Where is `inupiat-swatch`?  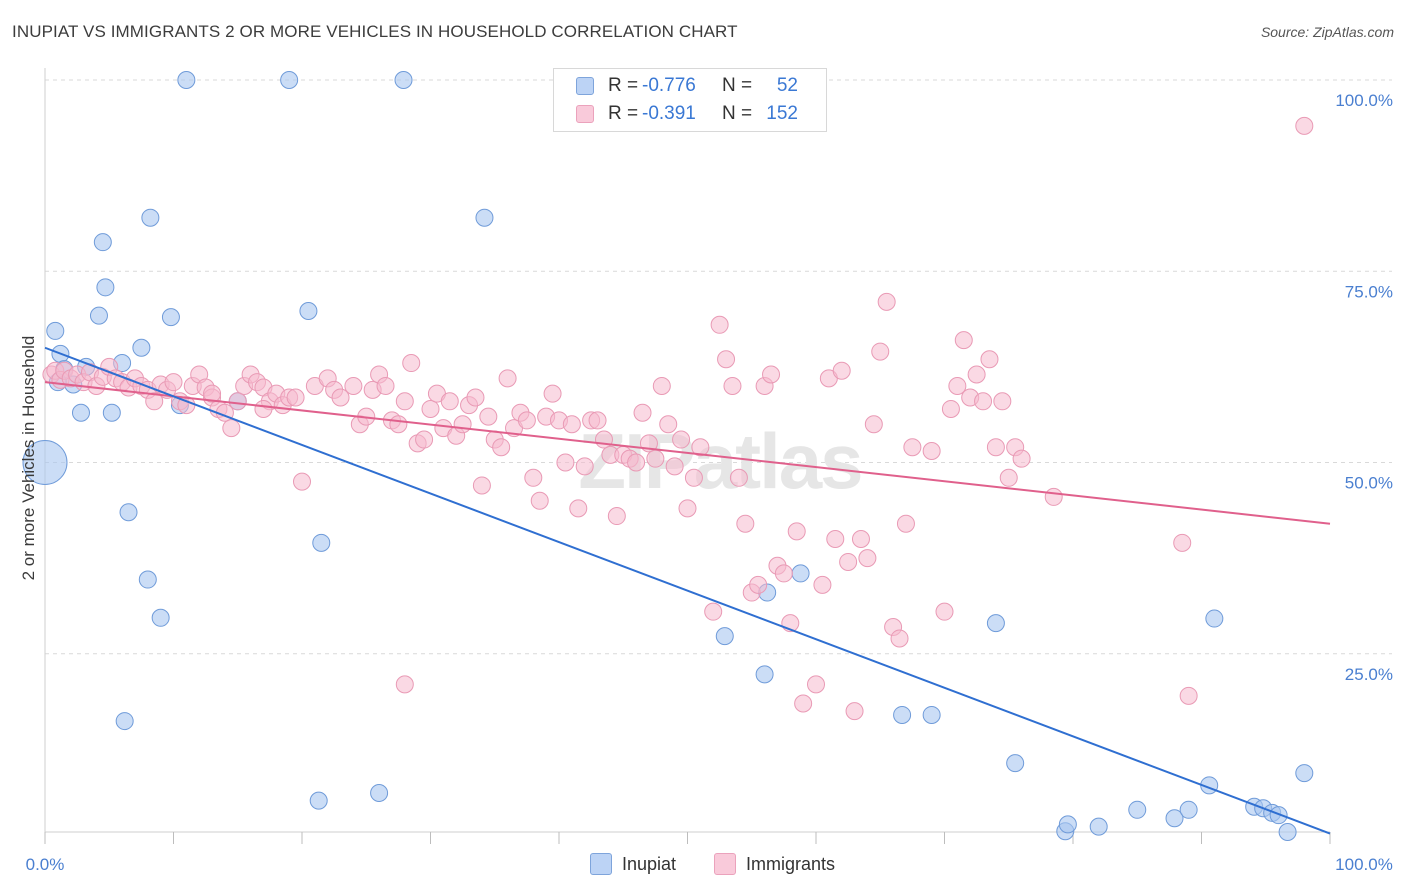
inupiat-swatch is located at coordinates (585, 86).